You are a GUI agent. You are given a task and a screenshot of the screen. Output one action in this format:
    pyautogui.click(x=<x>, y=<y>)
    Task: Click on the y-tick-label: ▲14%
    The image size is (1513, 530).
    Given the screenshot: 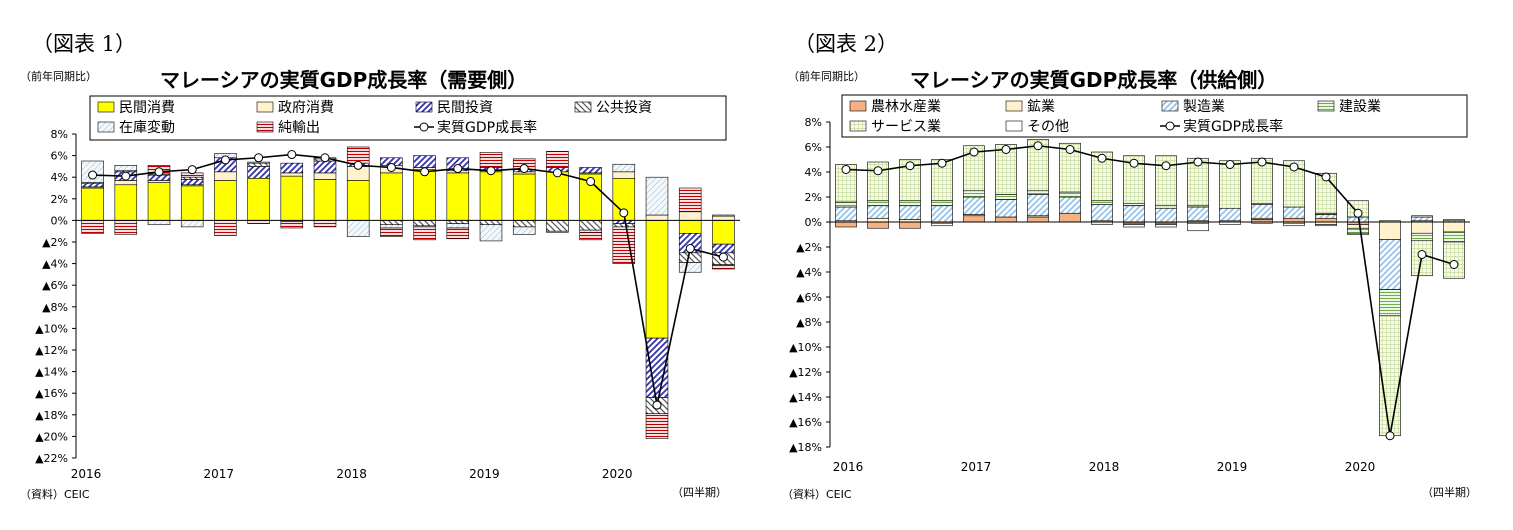 What is the action you would take?
    pyautogui.click(x=805, y=397)
    